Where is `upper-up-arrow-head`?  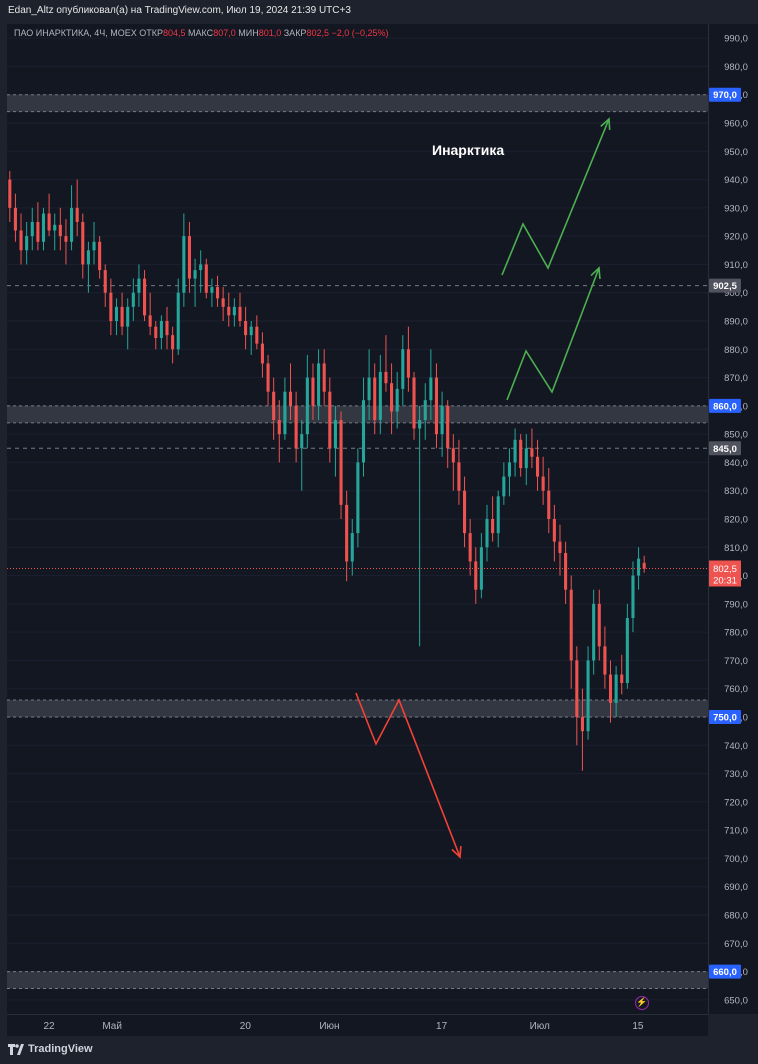 upper-up-arrow-head is located at coordinates (605, 124).